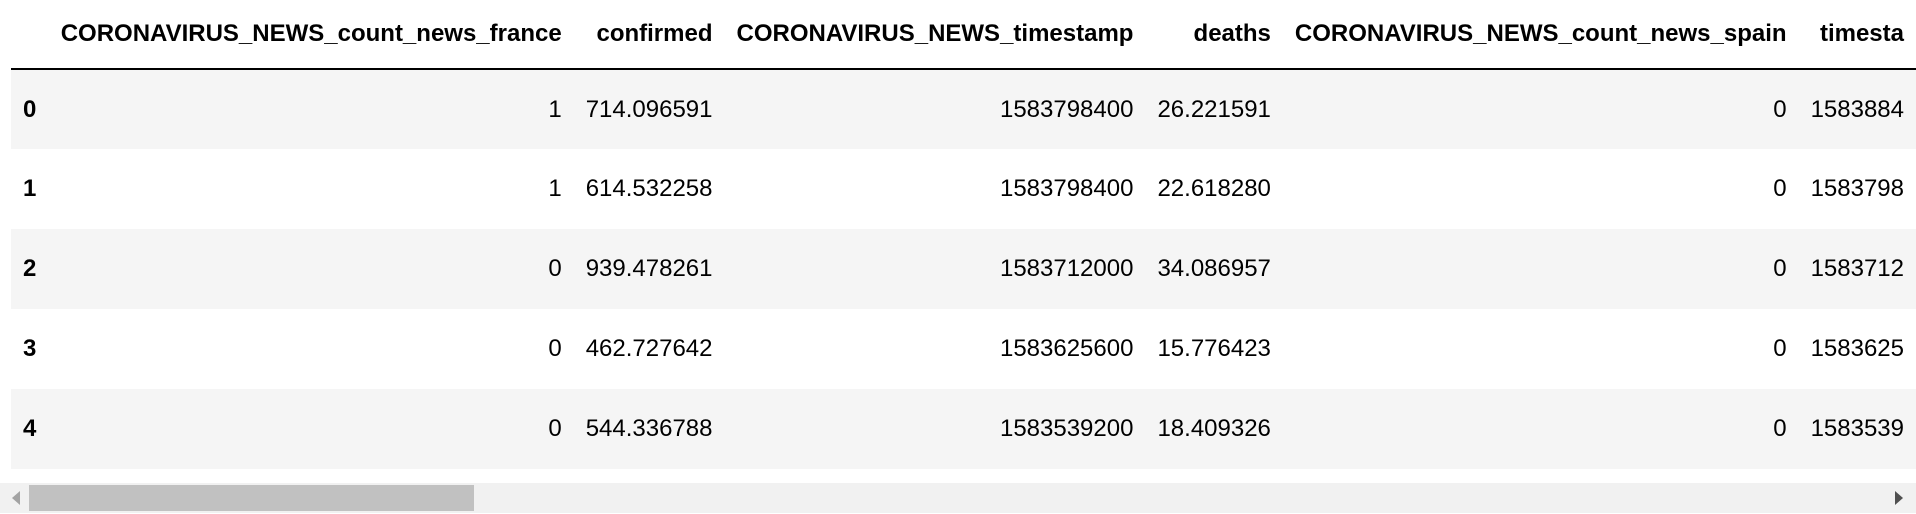  What do you see at coordinates (649, 348) in the screenshot?
I see `table-cell: 462.727642` at bounding box center [649, 348].